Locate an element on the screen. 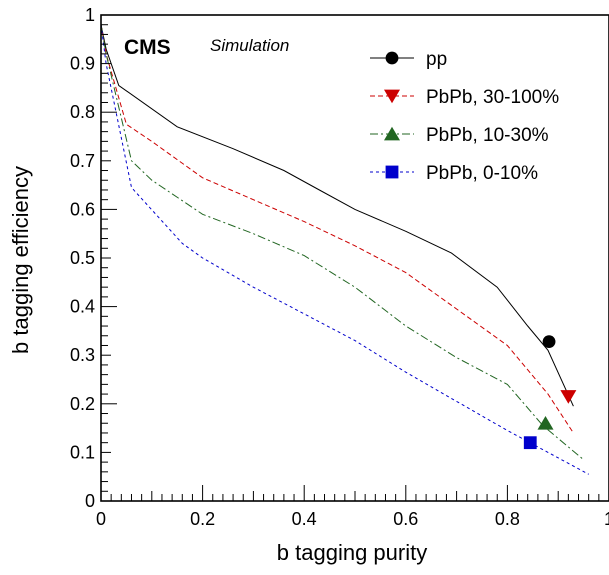  markers-layer is located at coordinates (550, 392).